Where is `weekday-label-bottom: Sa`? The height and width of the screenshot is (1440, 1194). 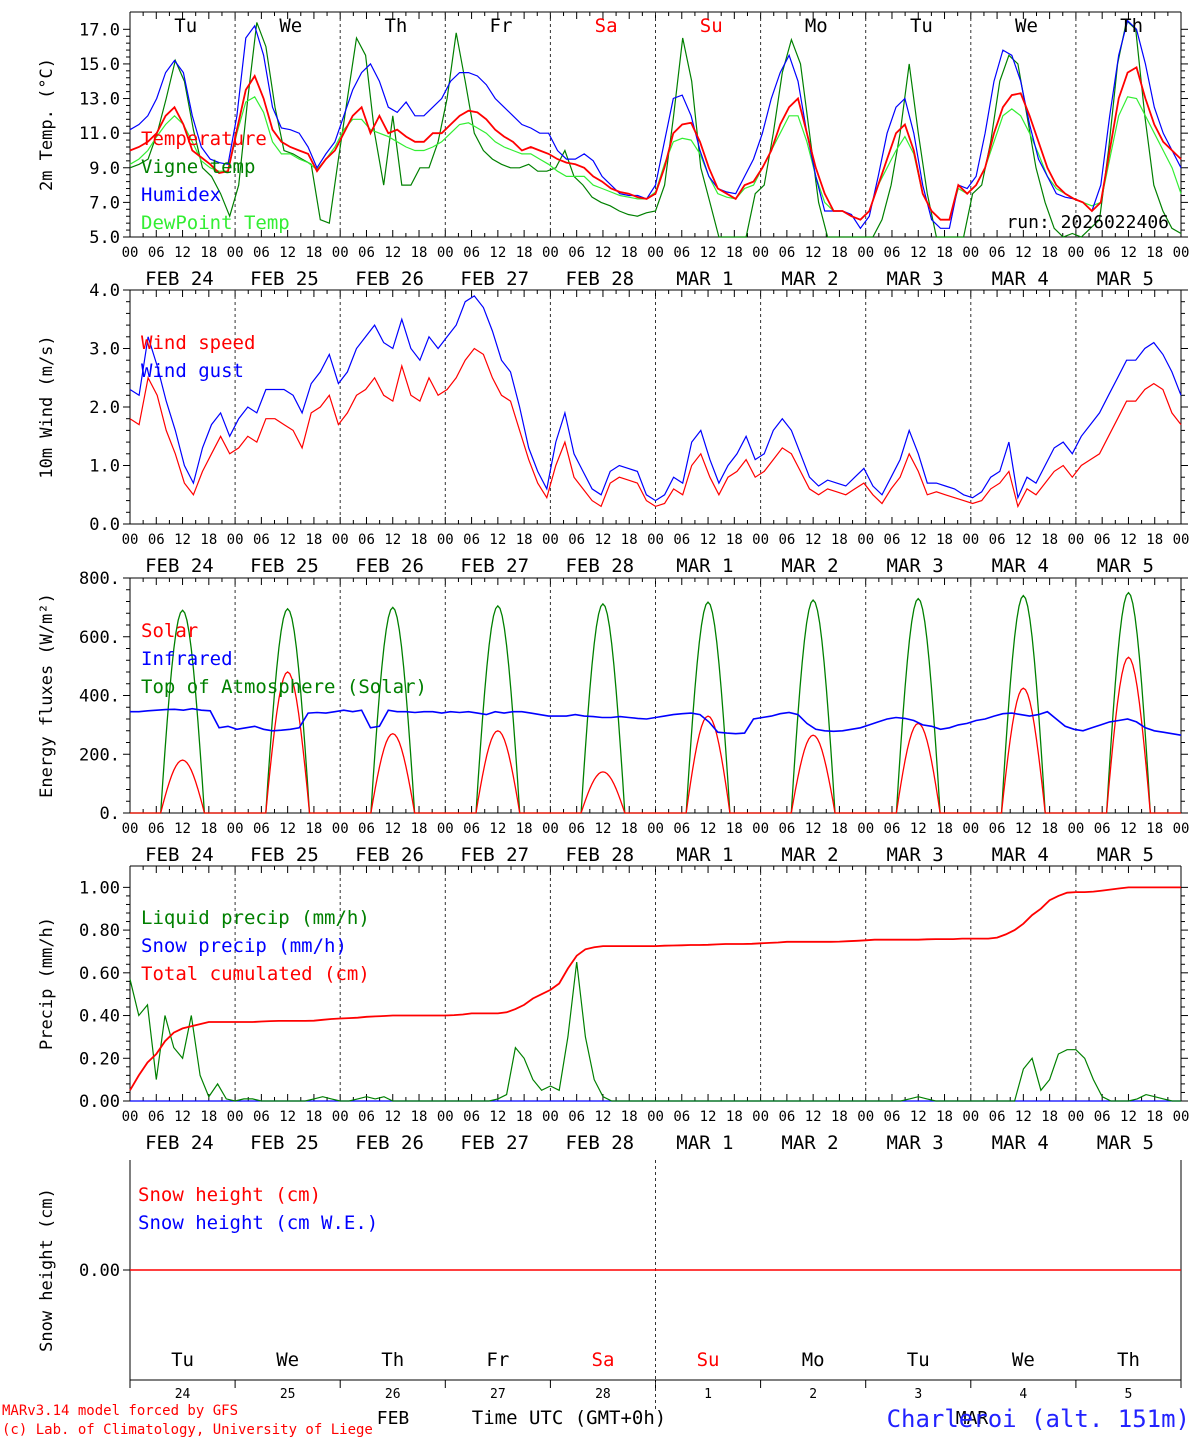
weekday-label-bottom: Sa is located at coordinates (603, 1360).